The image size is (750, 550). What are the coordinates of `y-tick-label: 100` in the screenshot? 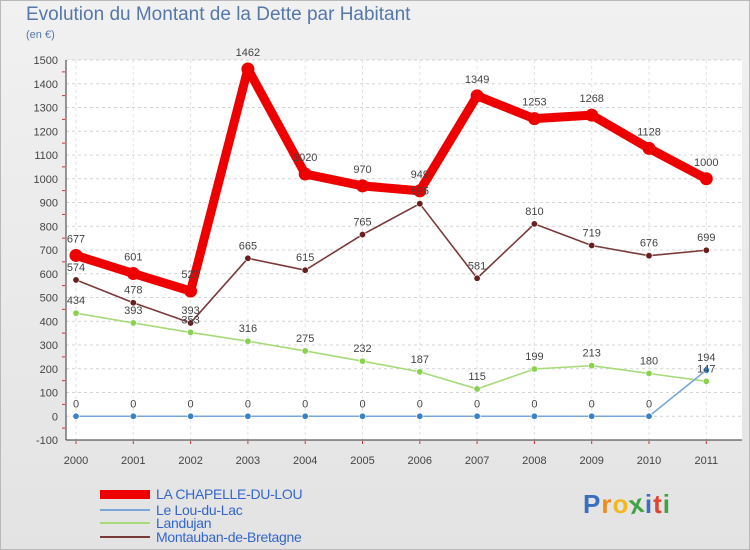 It's located at (49, 394).